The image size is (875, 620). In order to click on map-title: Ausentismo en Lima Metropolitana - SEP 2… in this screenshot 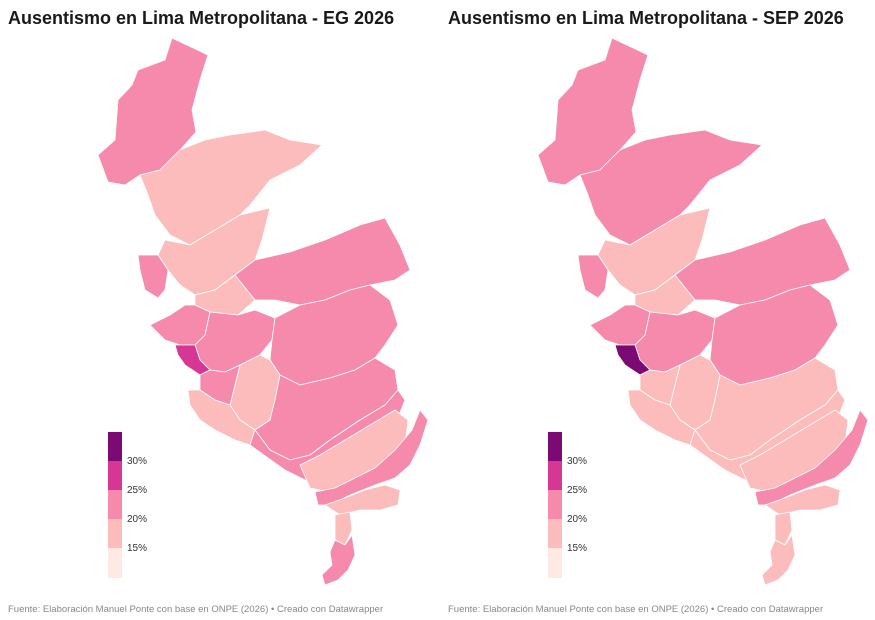, I will do `click(646, 18)`.